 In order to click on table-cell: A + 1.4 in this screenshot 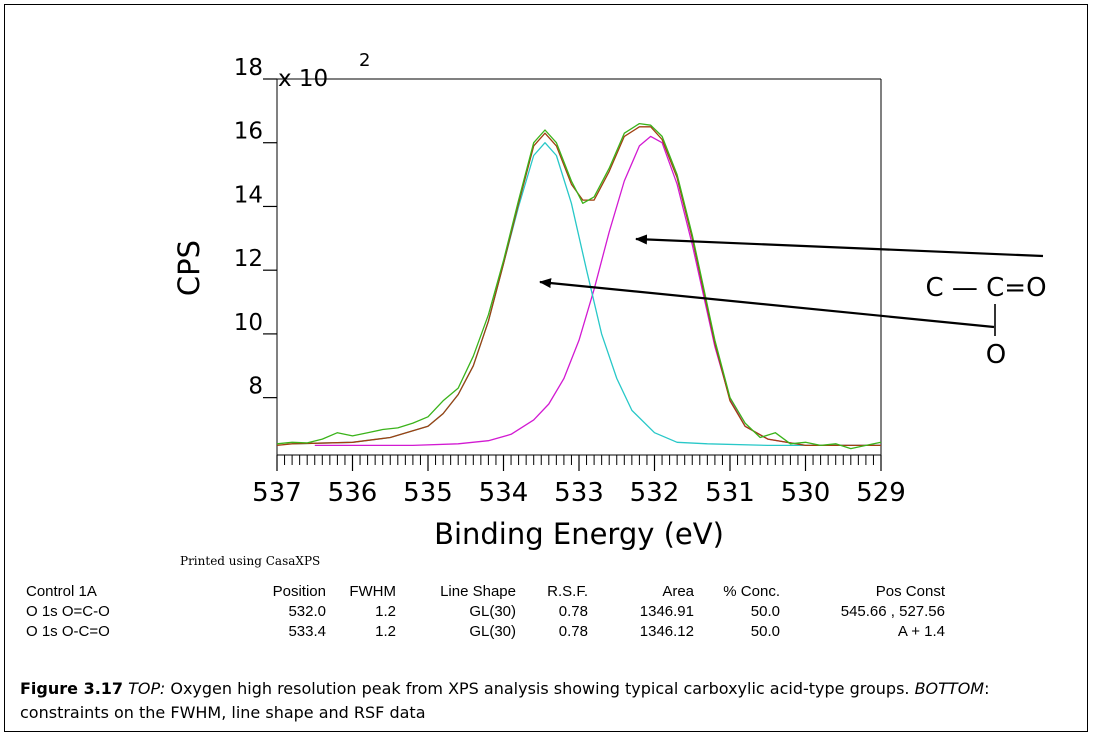, I will do `click(921, 631)`.